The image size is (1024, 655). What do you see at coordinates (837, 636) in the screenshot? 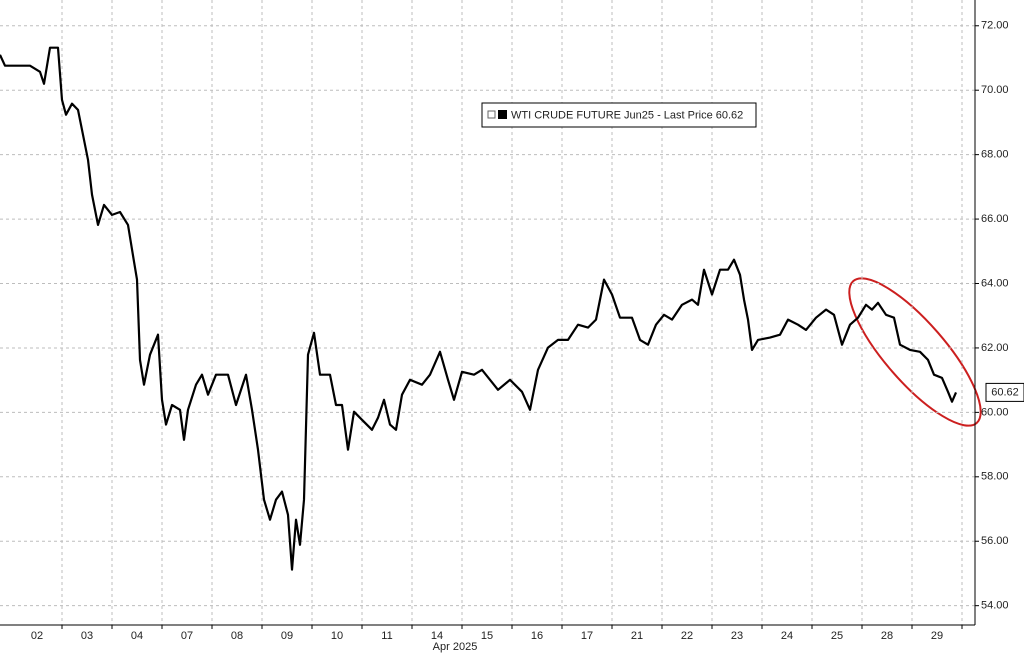
I see `x-tick-label: 25` at bounding box center [837, 636].